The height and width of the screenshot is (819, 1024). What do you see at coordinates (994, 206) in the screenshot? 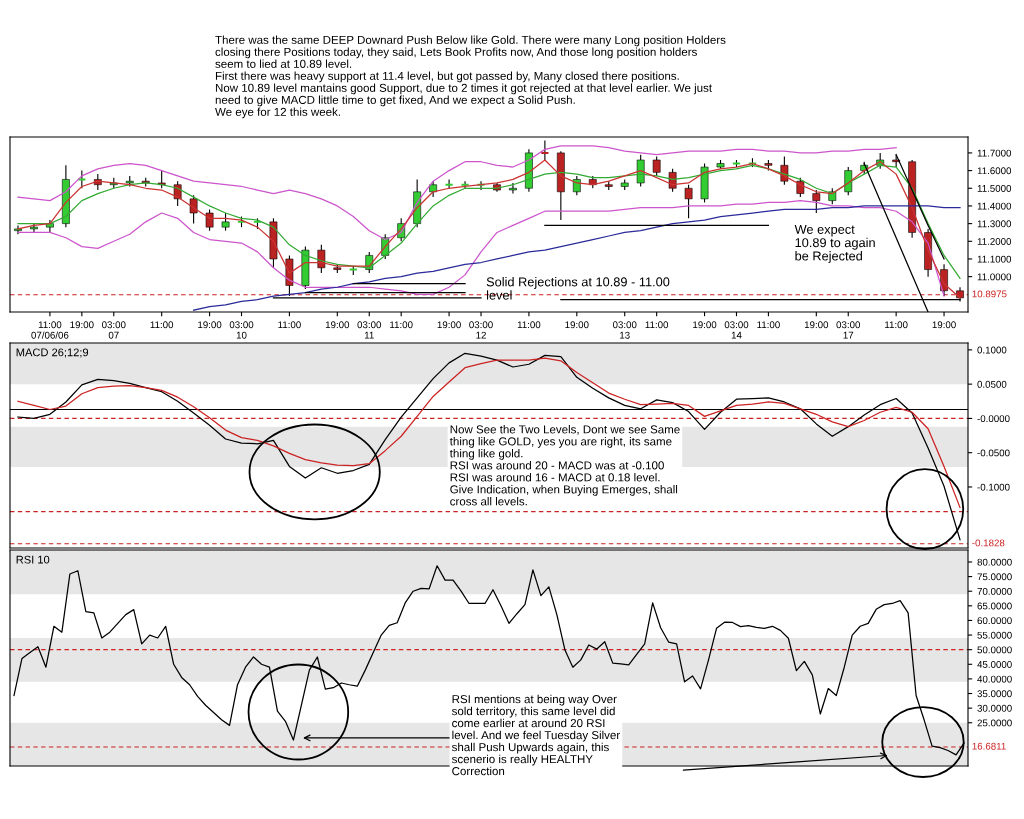
I see `y-tick-label: 11.4000` at bounding box center [994, 206].